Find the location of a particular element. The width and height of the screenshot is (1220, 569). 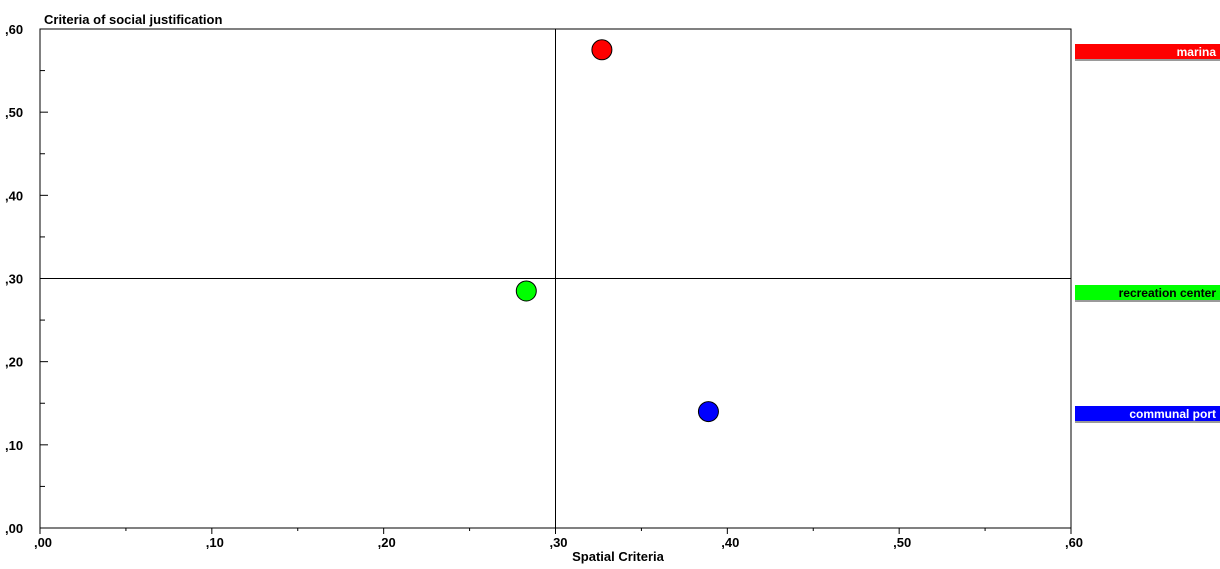

legend-item-communal-port: communal port is located at coordinates (1147, 414).